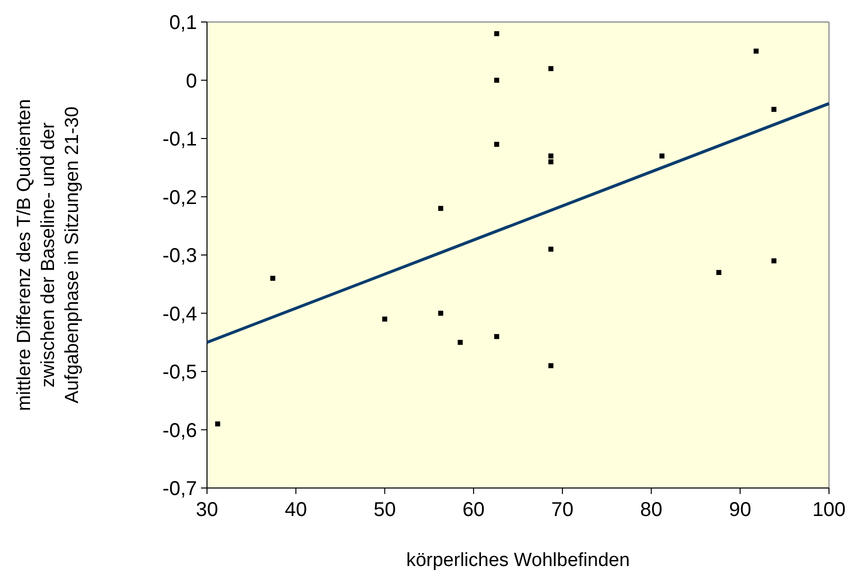 This screenshot has width=856, height=582. I want to click on y-tick-label: -0,6, so click(179, 431).